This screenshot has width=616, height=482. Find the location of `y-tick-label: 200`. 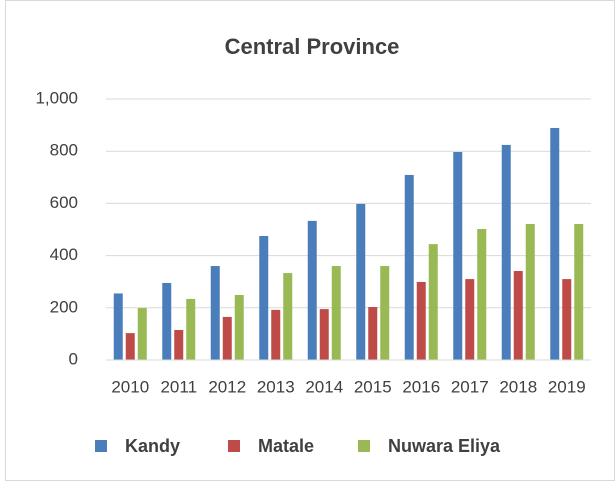

y-tick-label: 200 is located at coordinates (64, 306).